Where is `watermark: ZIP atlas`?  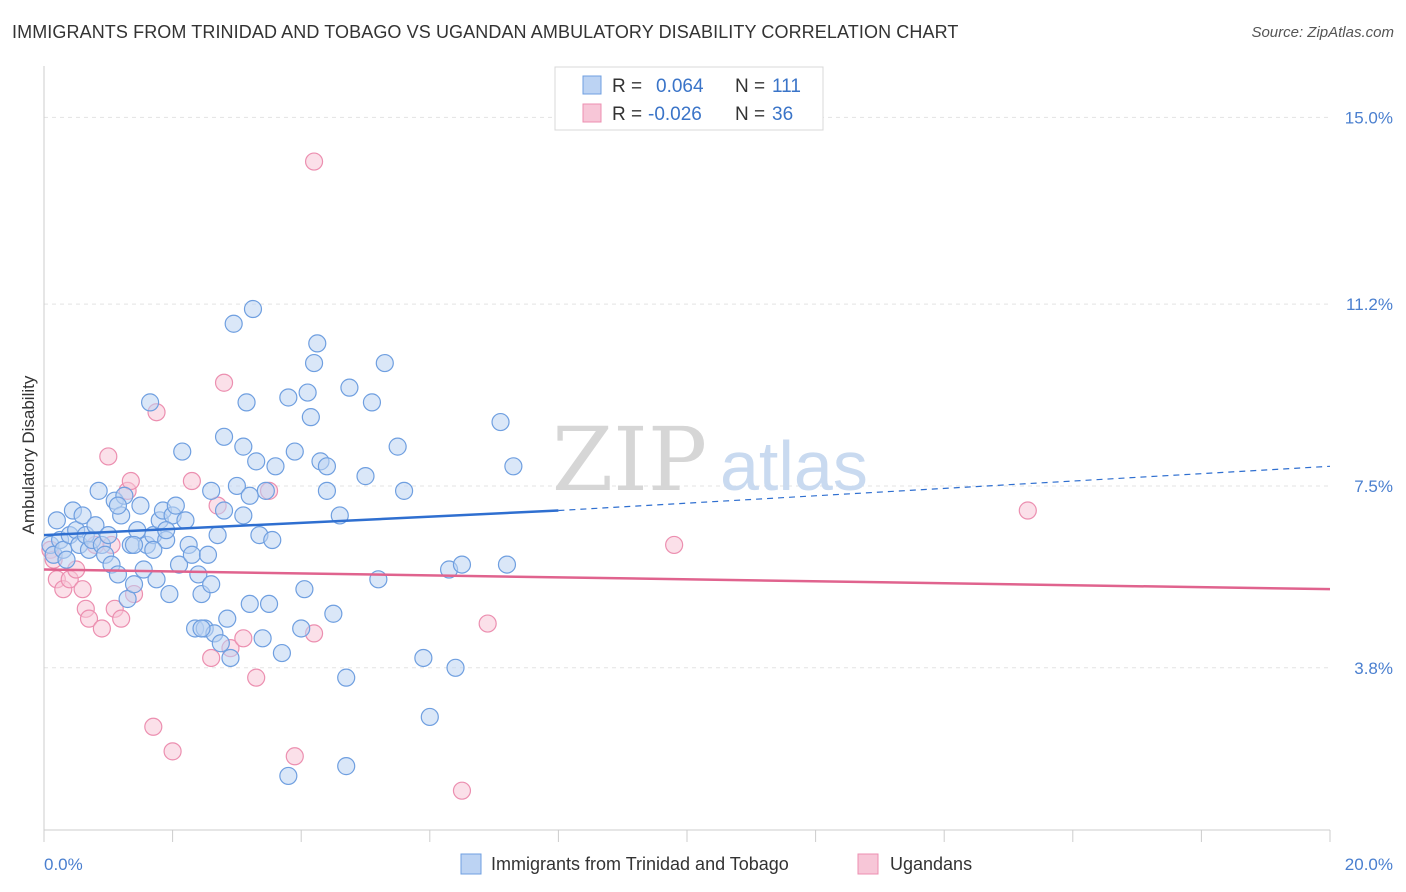 watermark: ZIP atlas is located at coordinates (710, 459).